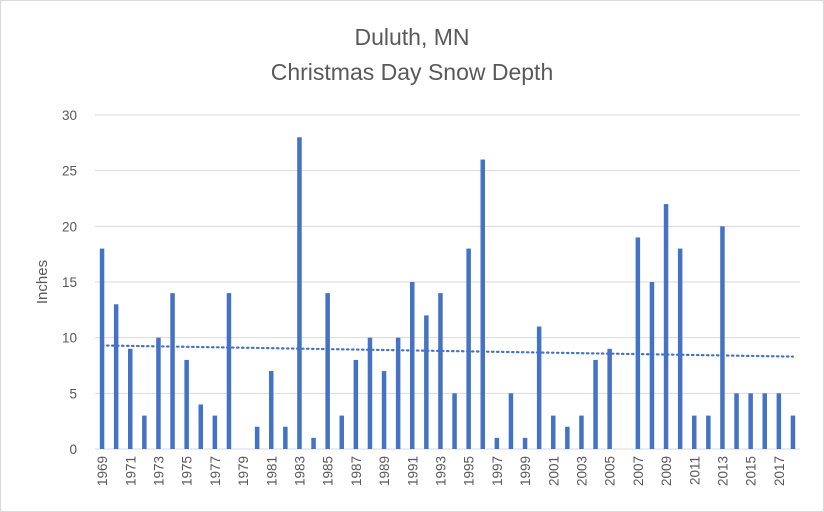 This screenshot has height=512, width=824. I want to click on bar-1969, so click(102, 348).